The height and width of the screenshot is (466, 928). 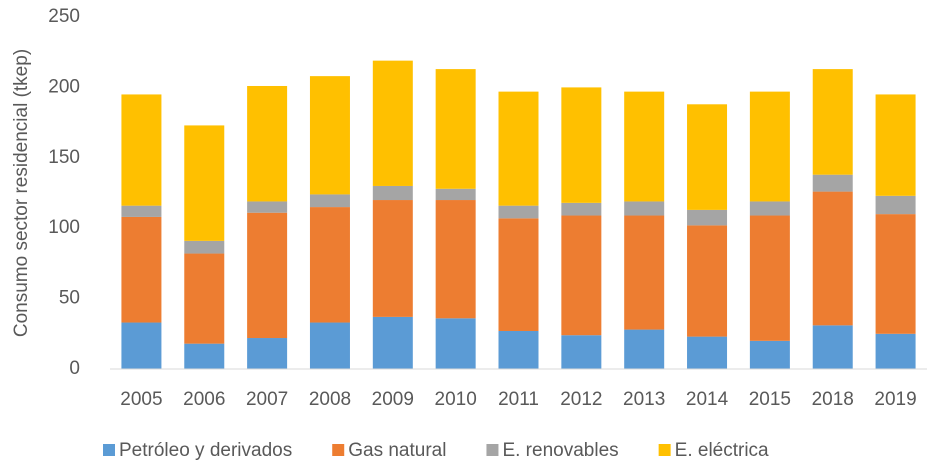 What do you see at coordinates (204, 399) in the screenshot?
I see `x-tick-label: 2006` at bounding box center [204, 399].